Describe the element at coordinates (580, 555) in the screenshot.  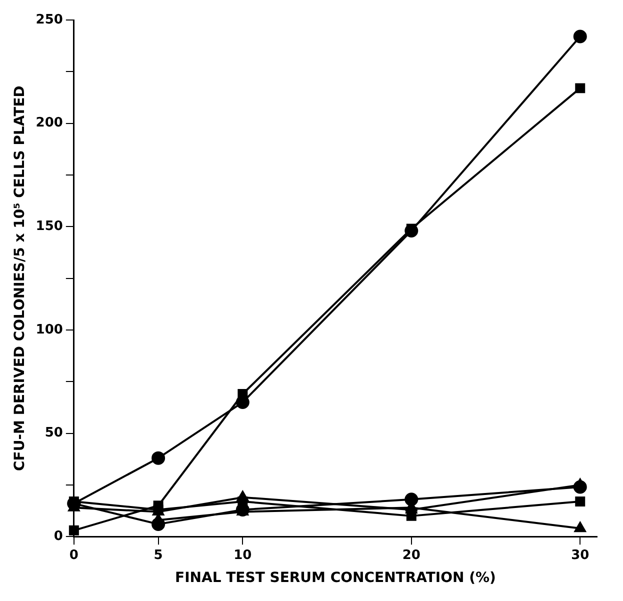
I see `x-tick-label: 30` at that location.